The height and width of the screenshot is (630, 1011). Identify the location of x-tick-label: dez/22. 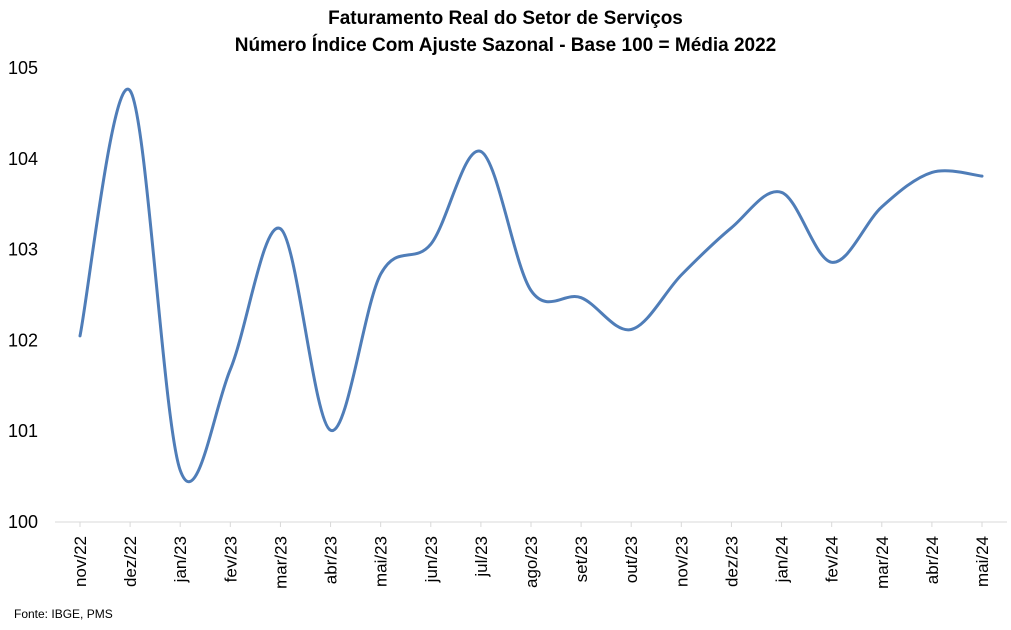
(130, 561).